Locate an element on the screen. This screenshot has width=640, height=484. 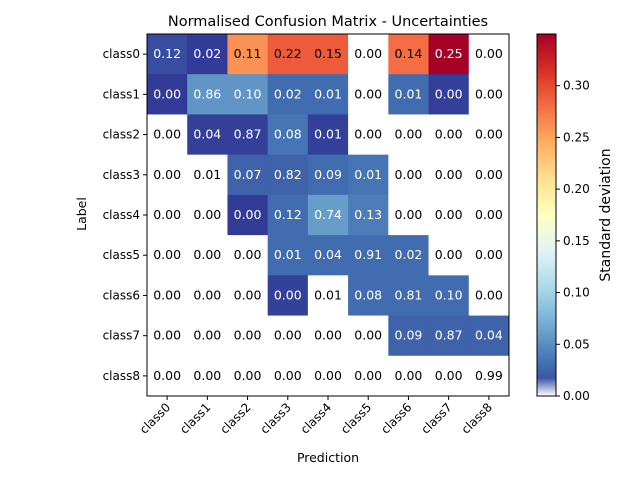
x-tick-label: class8 is located at coordinates (477, 418).